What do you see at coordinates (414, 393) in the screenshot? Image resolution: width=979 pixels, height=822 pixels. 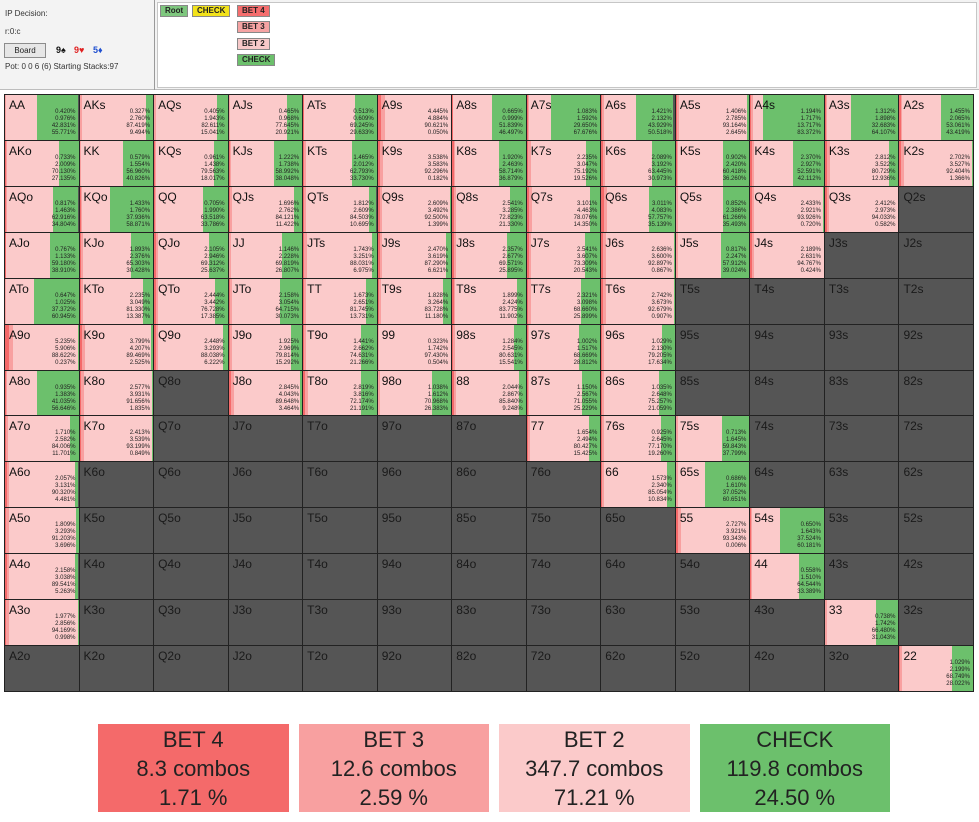 I see `hand-cell: 1.038% 1.612% 70.968% 26.383% 98o` at bounding box center [414, 393].